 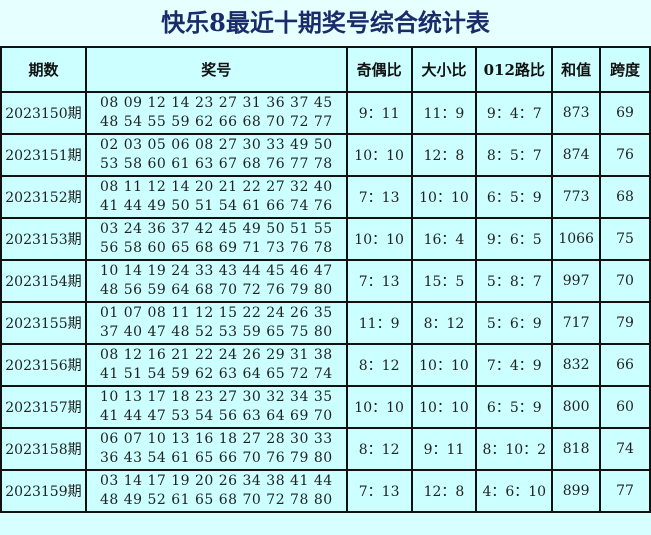 I want to click on numbers-line-1: 01 07 08 11 12 15 22 24 26 35, so click(x=216, y=313).